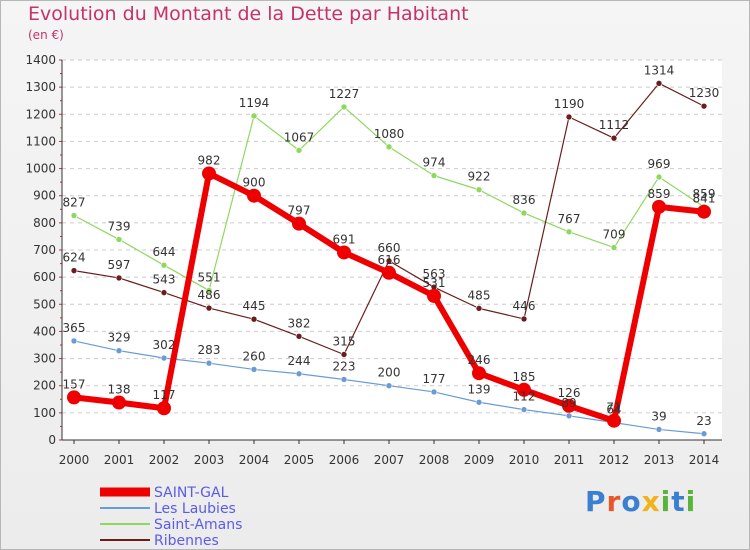 The width and height of the screenshot is (750, 550). What do you see at coordinates (299, 460) in the screenshot?
I see `x-tick-label: 2005` at bounding box center [299, 460].